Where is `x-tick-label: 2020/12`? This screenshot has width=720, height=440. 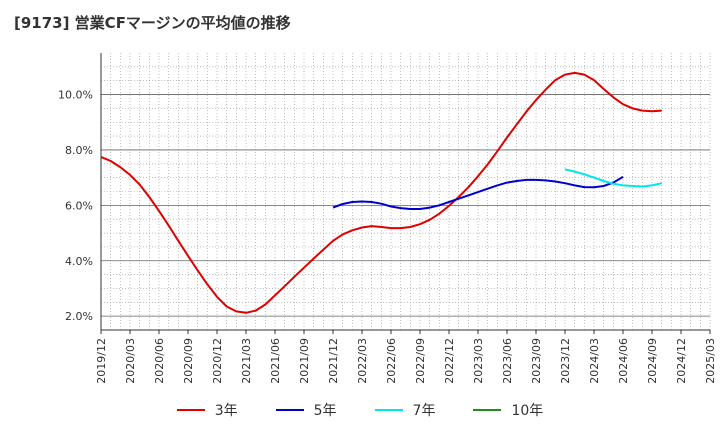 x-tick-label: 2020/12 is located at coordinates (217, 361).